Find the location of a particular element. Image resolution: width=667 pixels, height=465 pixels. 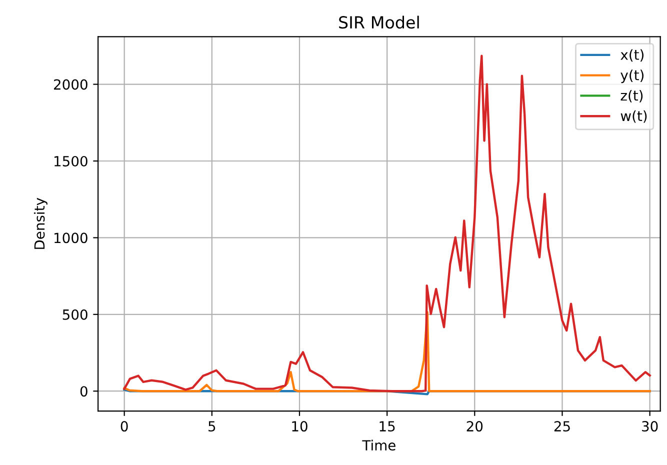

x-tick-label: 0 is located at coordinates (124, 426).